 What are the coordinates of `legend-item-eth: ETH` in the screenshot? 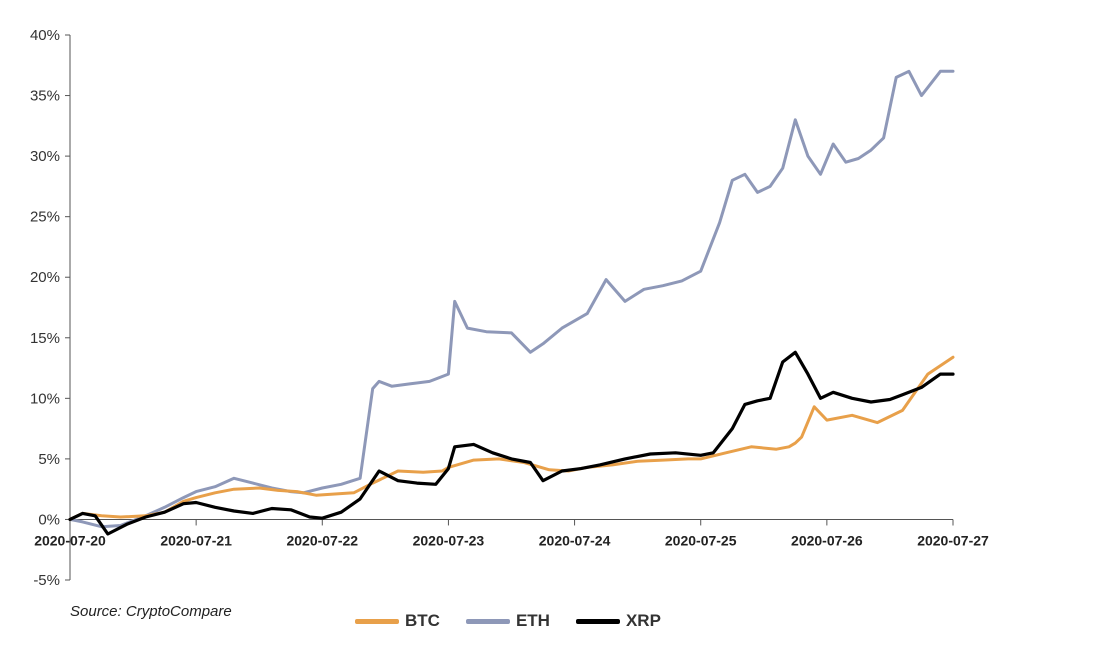 It's located at (507, 621).